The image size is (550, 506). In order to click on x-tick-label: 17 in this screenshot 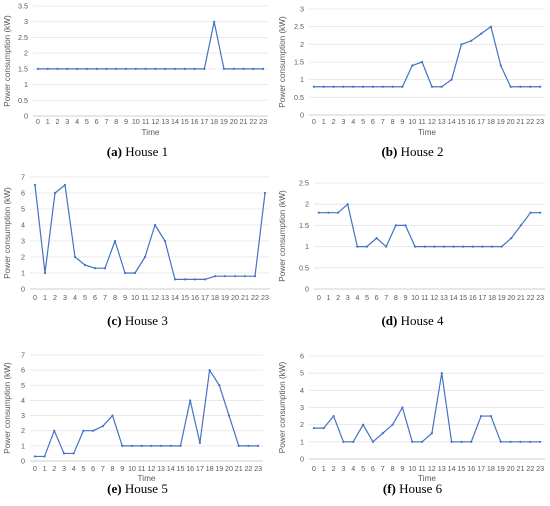, I will do `click(481, 468)`.